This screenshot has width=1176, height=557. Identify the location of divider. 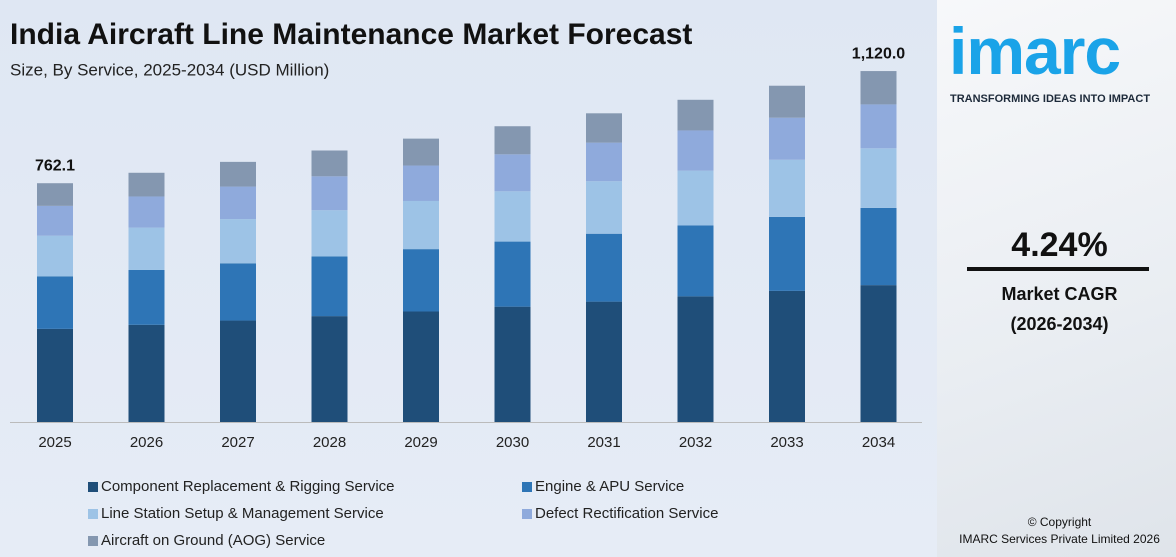
(1058, 269).